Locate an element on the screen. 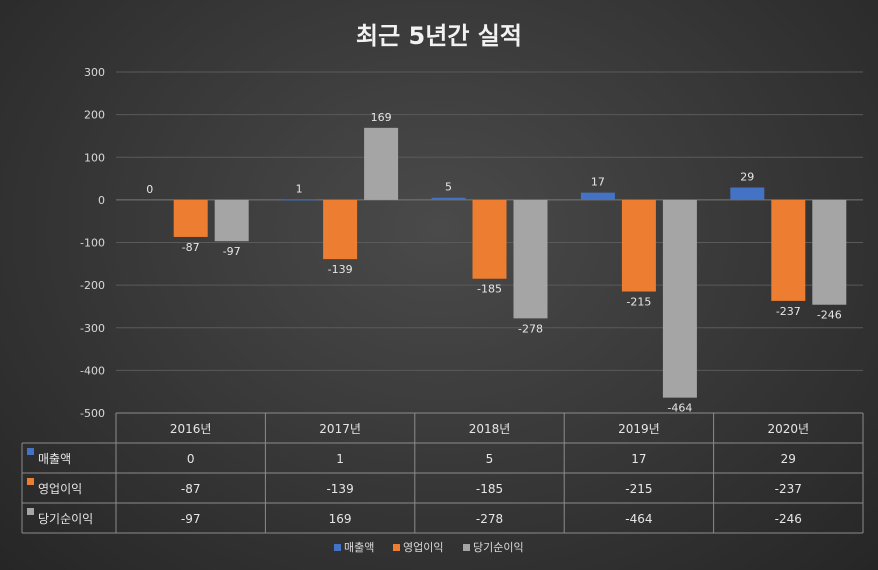  data-label: -278 is located at coordinates (530, 328).